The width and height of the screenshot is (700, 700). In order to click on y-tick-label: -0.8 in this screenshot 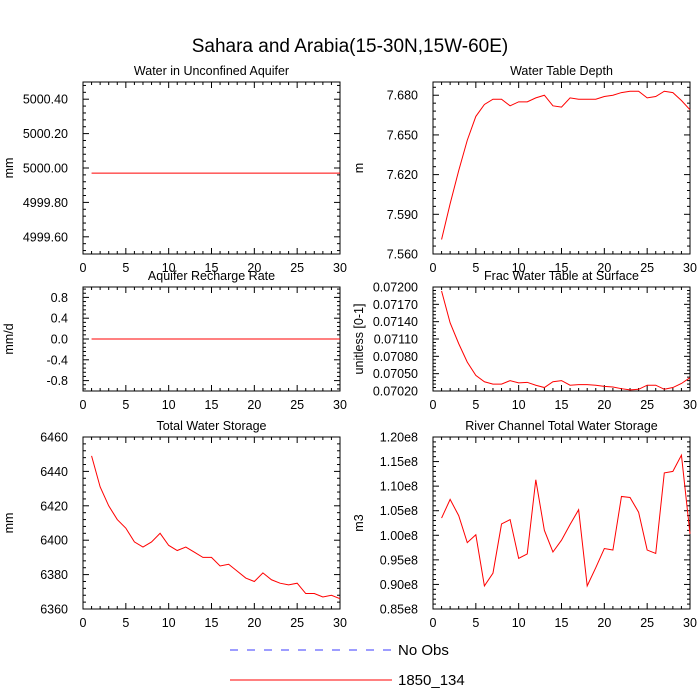, I will do `click(57, 381)`.